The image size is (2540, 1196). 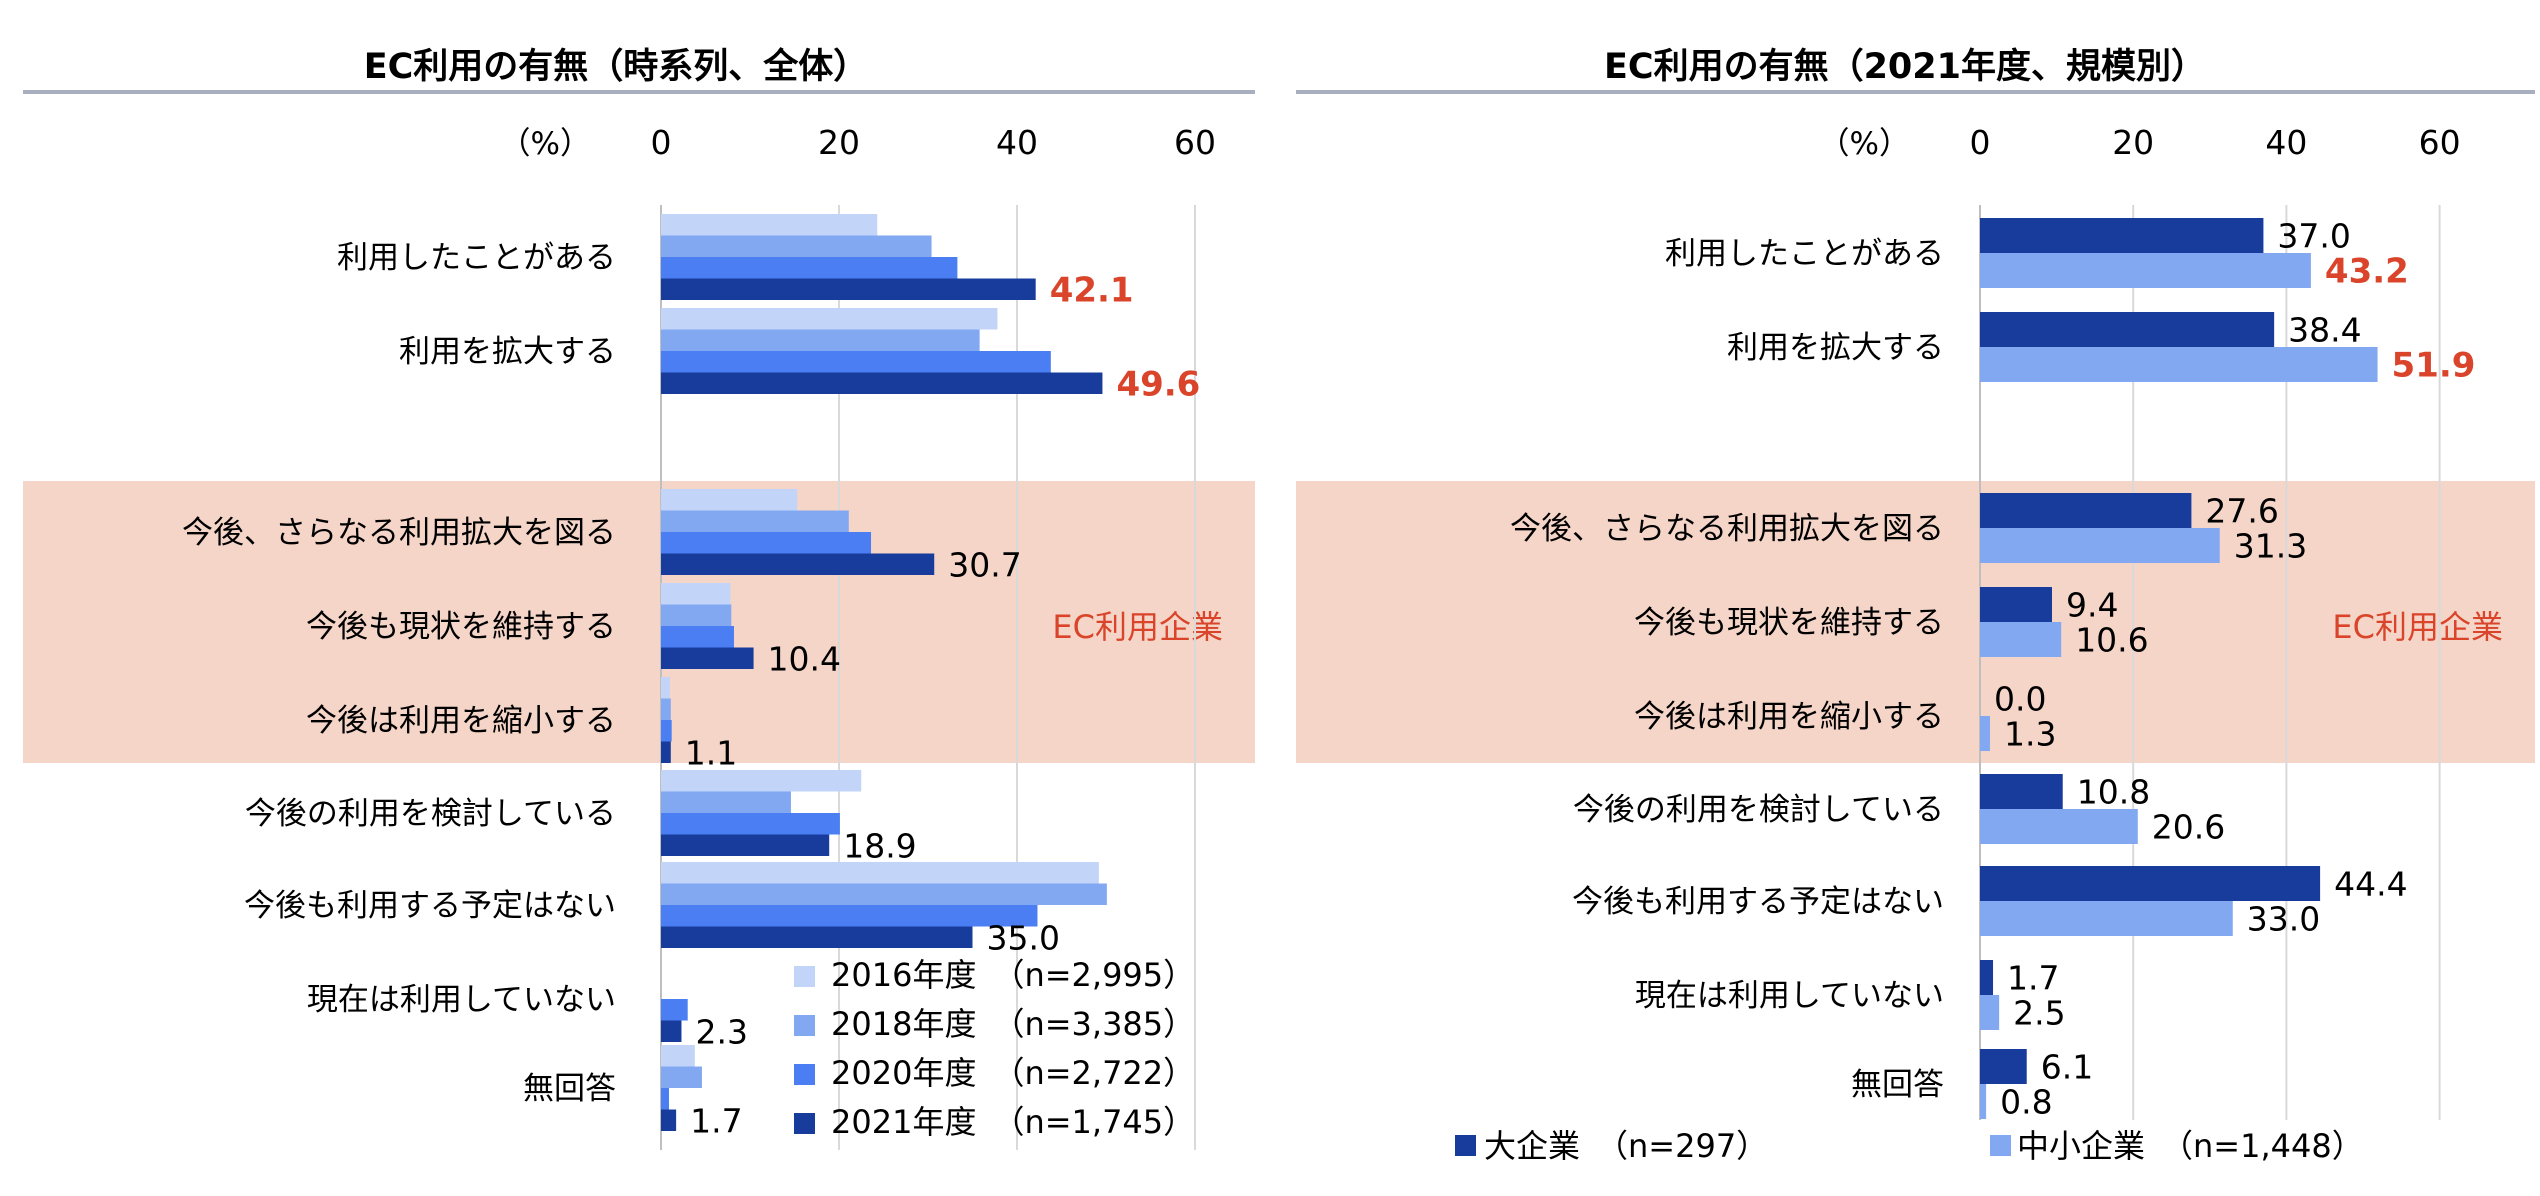 What do you see at coordinates (1013, 1122) in the screenshot?
I see `legend-label: 2021年度 （n=1,745）` at bounding box center [1013, 1122].